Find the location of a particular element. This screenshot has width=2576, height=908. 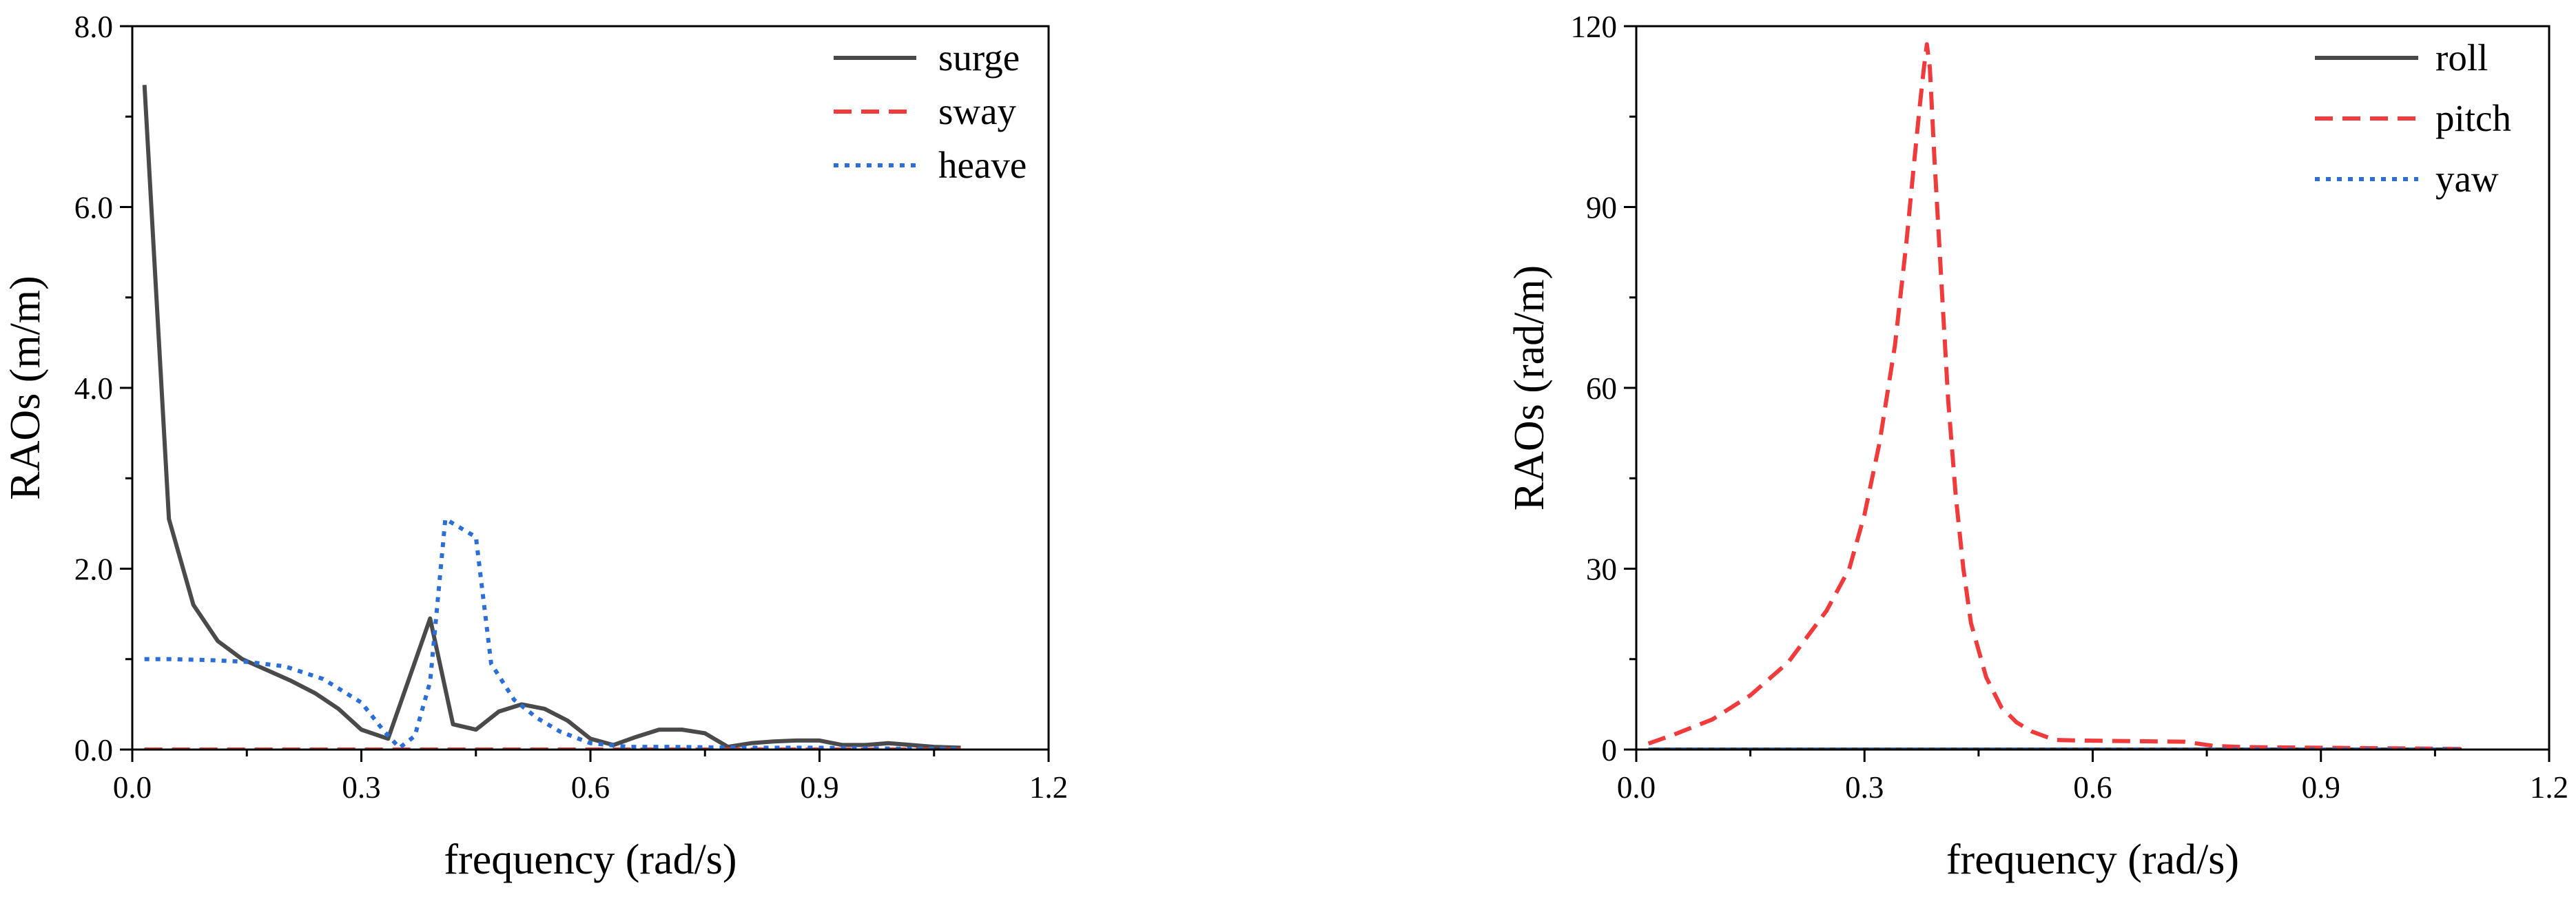

legend-label-surge: surge is located at coordinates (979, 58).